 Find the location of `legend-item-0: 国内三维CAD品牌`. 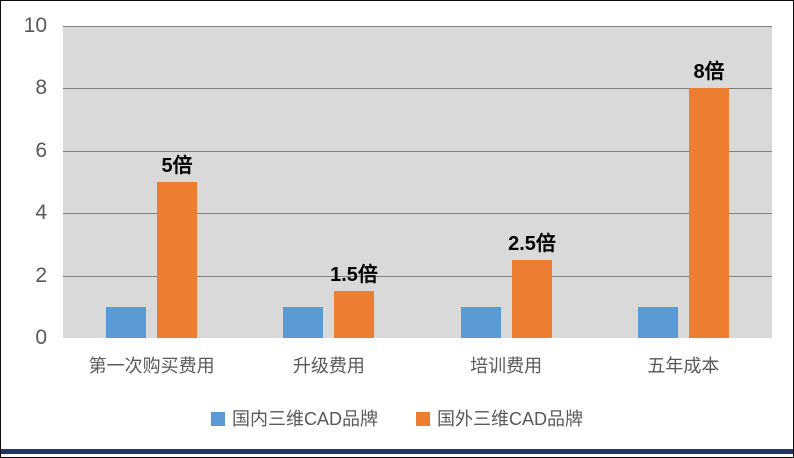

legend-item-0: 国内三维CAD品牌 is located at coordinates (294, 419).